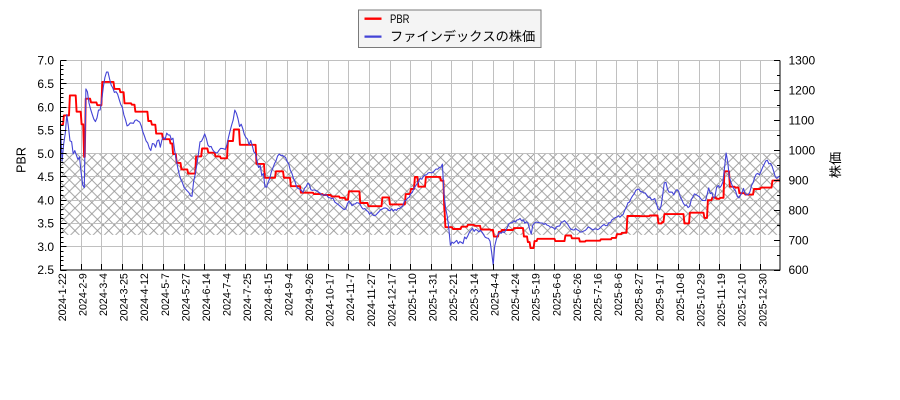 Image resolution: width=900 pixels, height=400 pixels. What do you see at coordinates (475, 297) in the screenshot?
I see `svg-text: 2025-3-14` at bounding box center [475, 297].